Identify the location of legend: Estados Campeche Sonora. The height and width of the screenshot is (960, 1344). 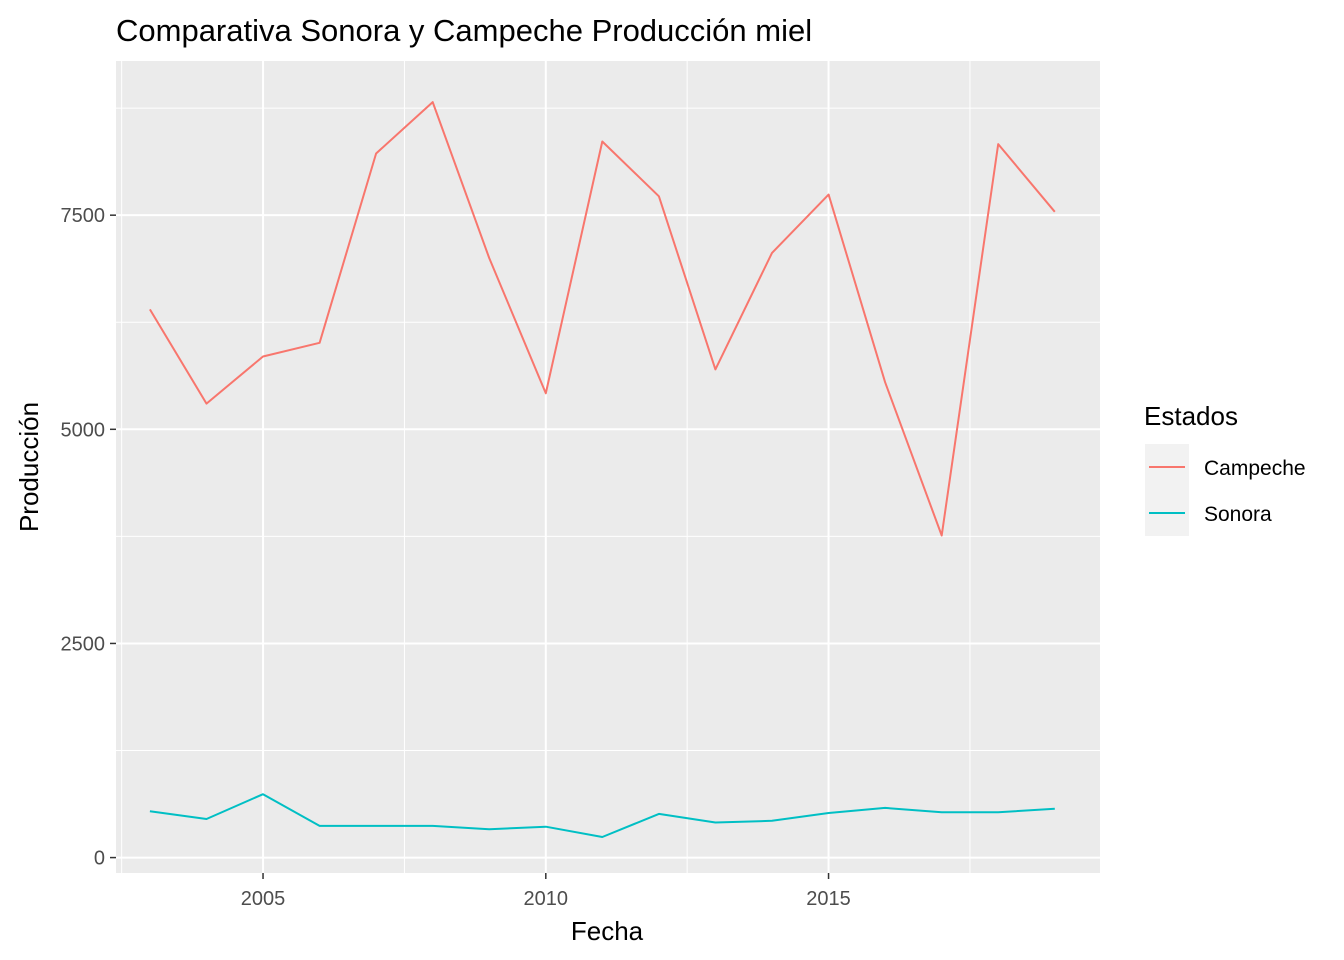
(1225, 468).